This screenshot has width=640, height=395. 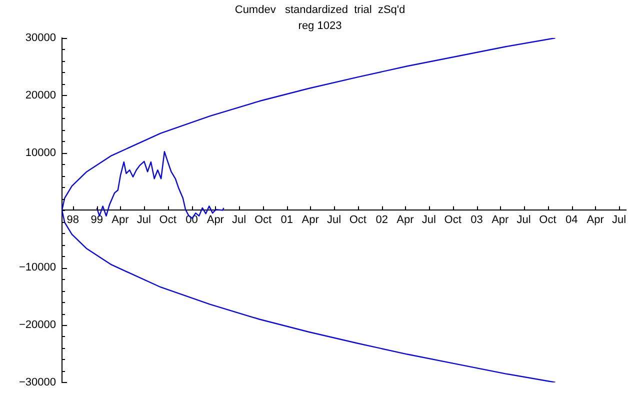 I want to click on y-tick-label: 20000, so click(x=40, y=95).